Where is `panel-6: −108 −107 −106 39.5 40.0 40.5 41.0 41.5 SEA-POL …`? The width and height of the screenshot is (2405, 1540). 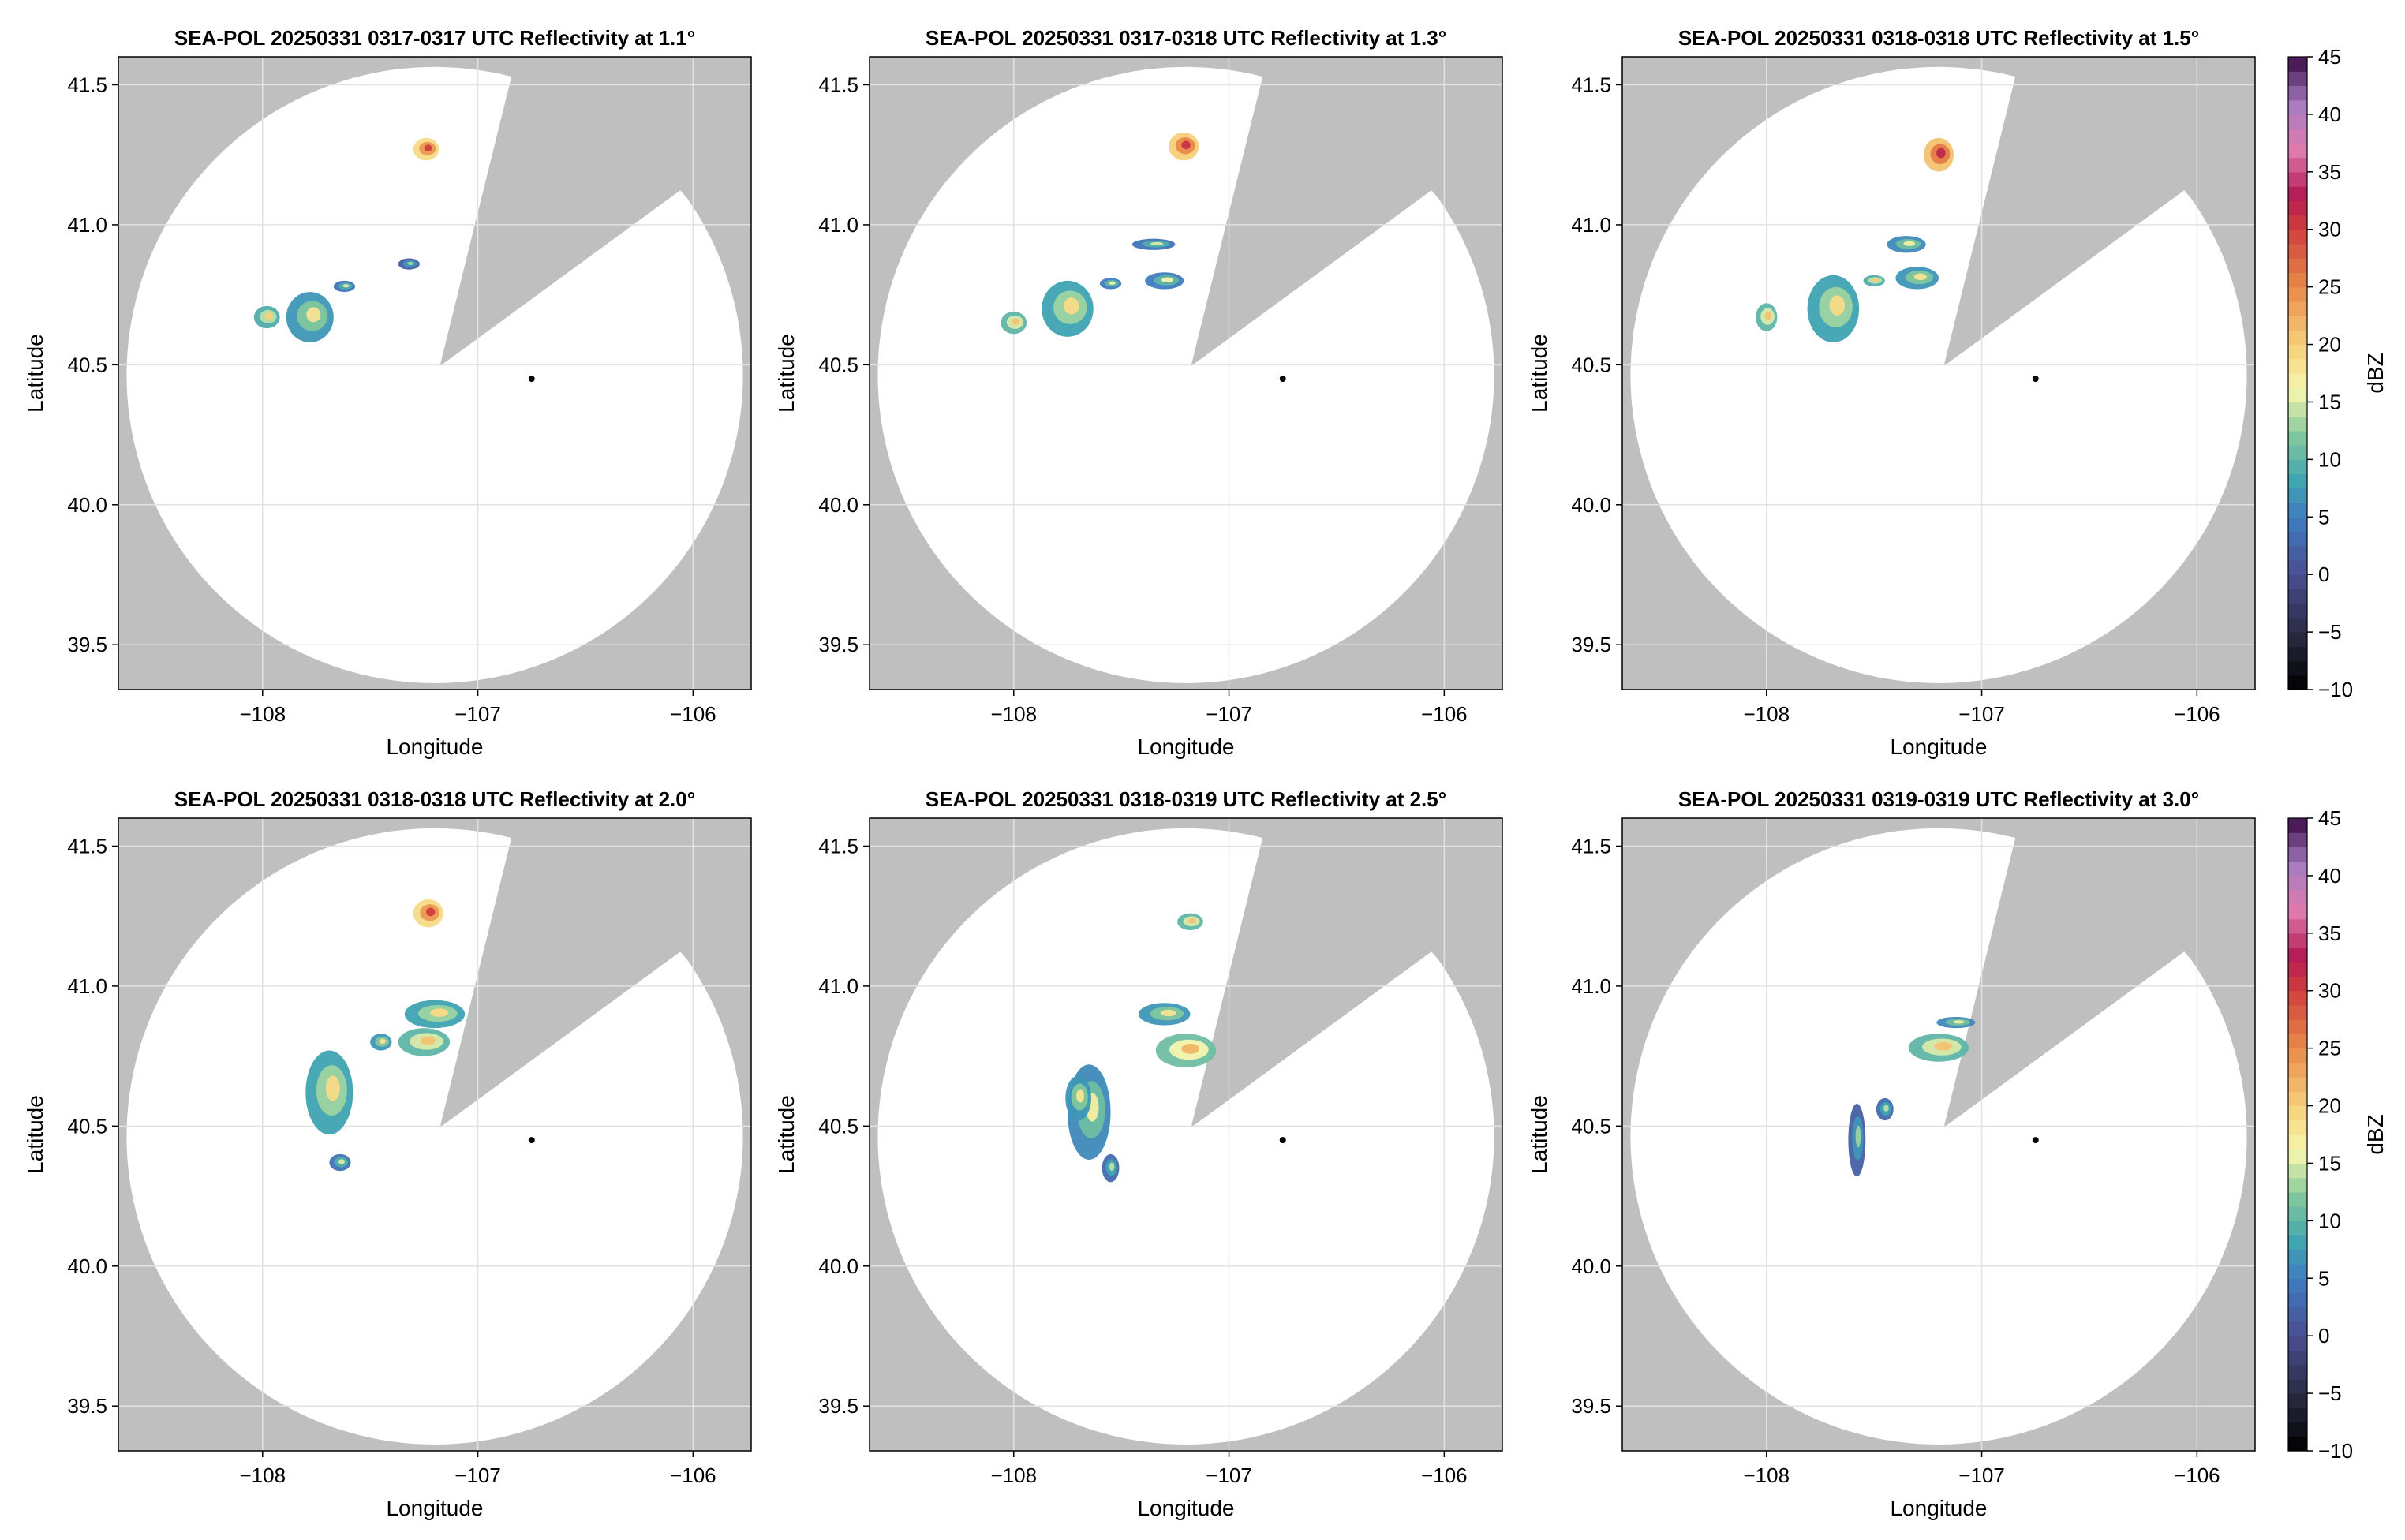 panel-6: −108 −107 −106 39.5 40.0 40.5 41.0 41.5 SEA-POL … is located at coordinates (1891, 1153).